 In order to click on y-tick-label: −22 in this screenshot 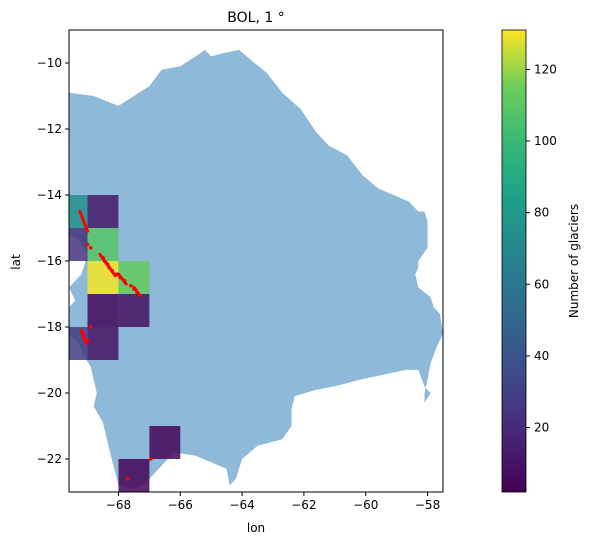, I will do `click(49, 459)`.